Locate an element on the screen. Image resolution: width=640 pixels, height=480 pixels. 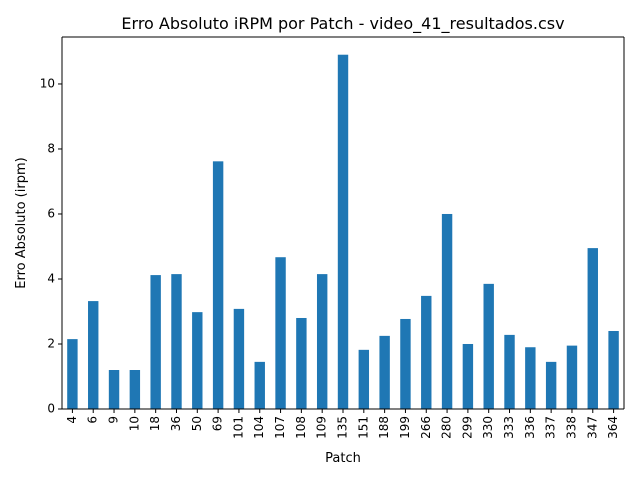
x-tick-label: 104 is located at coordinates (259, 427).